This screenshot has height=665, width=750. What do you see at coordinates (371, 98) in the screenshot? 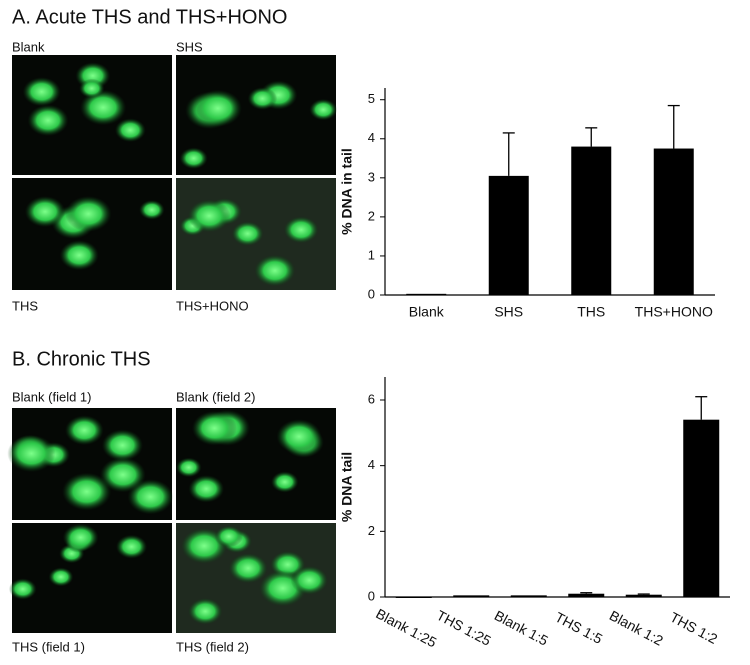
I see `y-tick-label: 5` at bounding box center [371, 98].